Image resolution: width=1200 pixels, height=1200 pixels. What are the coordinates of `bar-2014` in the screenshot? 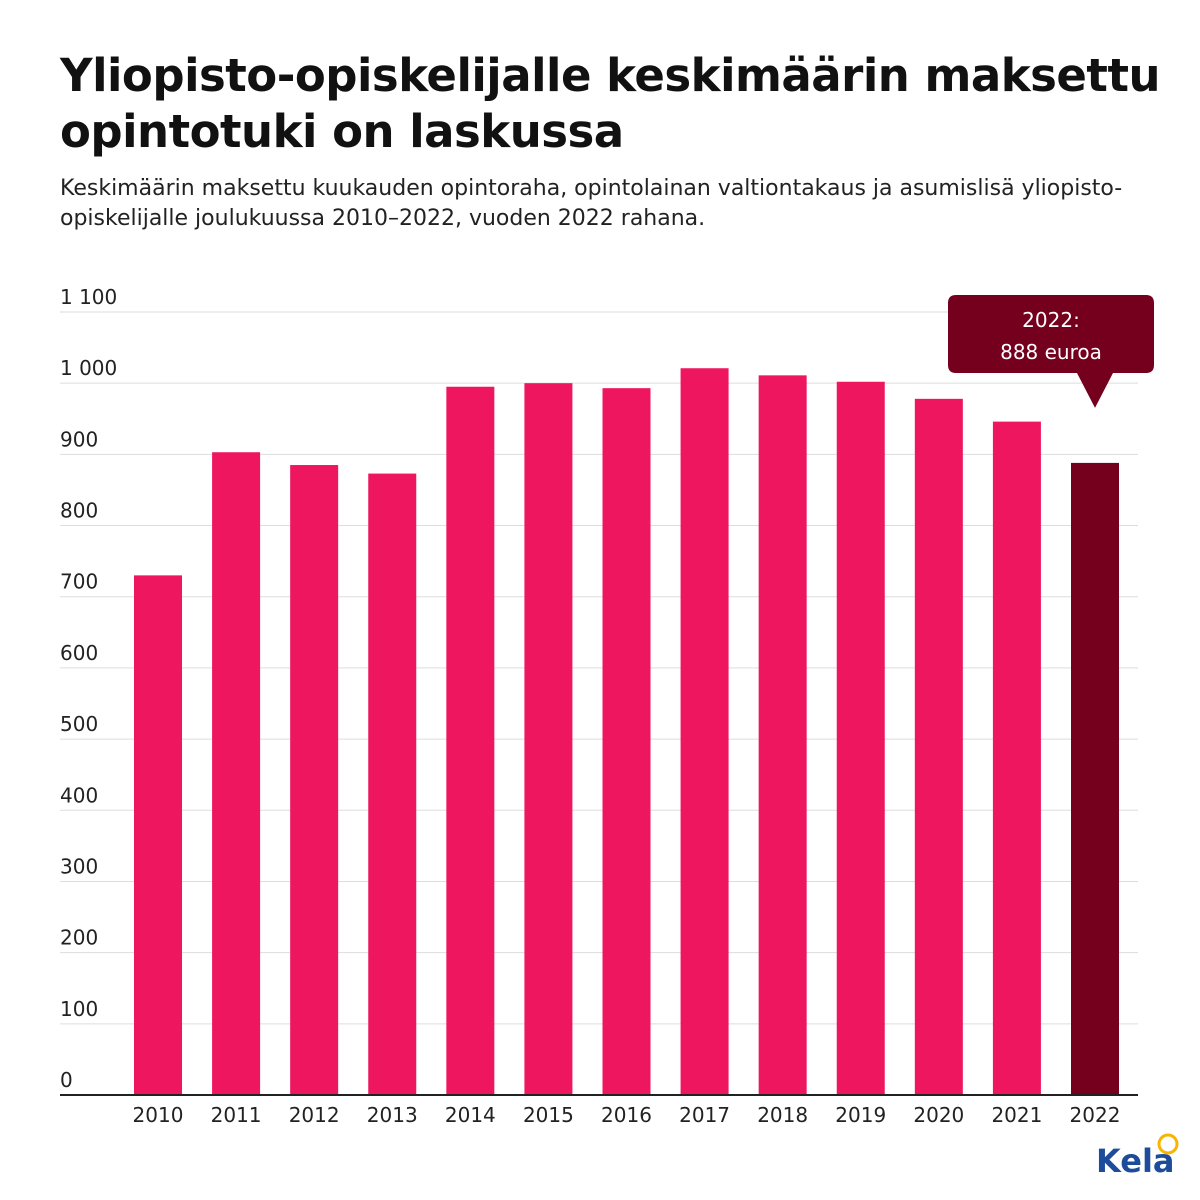 It's located at (470, 740).